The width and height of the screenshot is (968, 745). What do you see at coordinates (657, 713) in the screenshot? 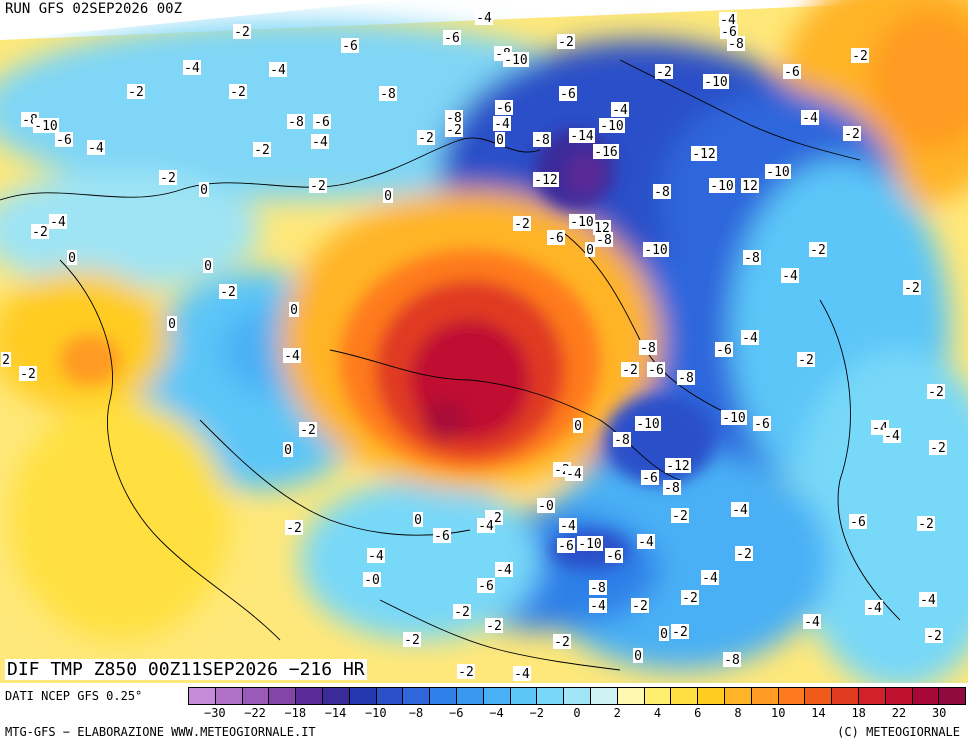
I see `color-scale-tick-label: 4` at bounding box center [657, 713].